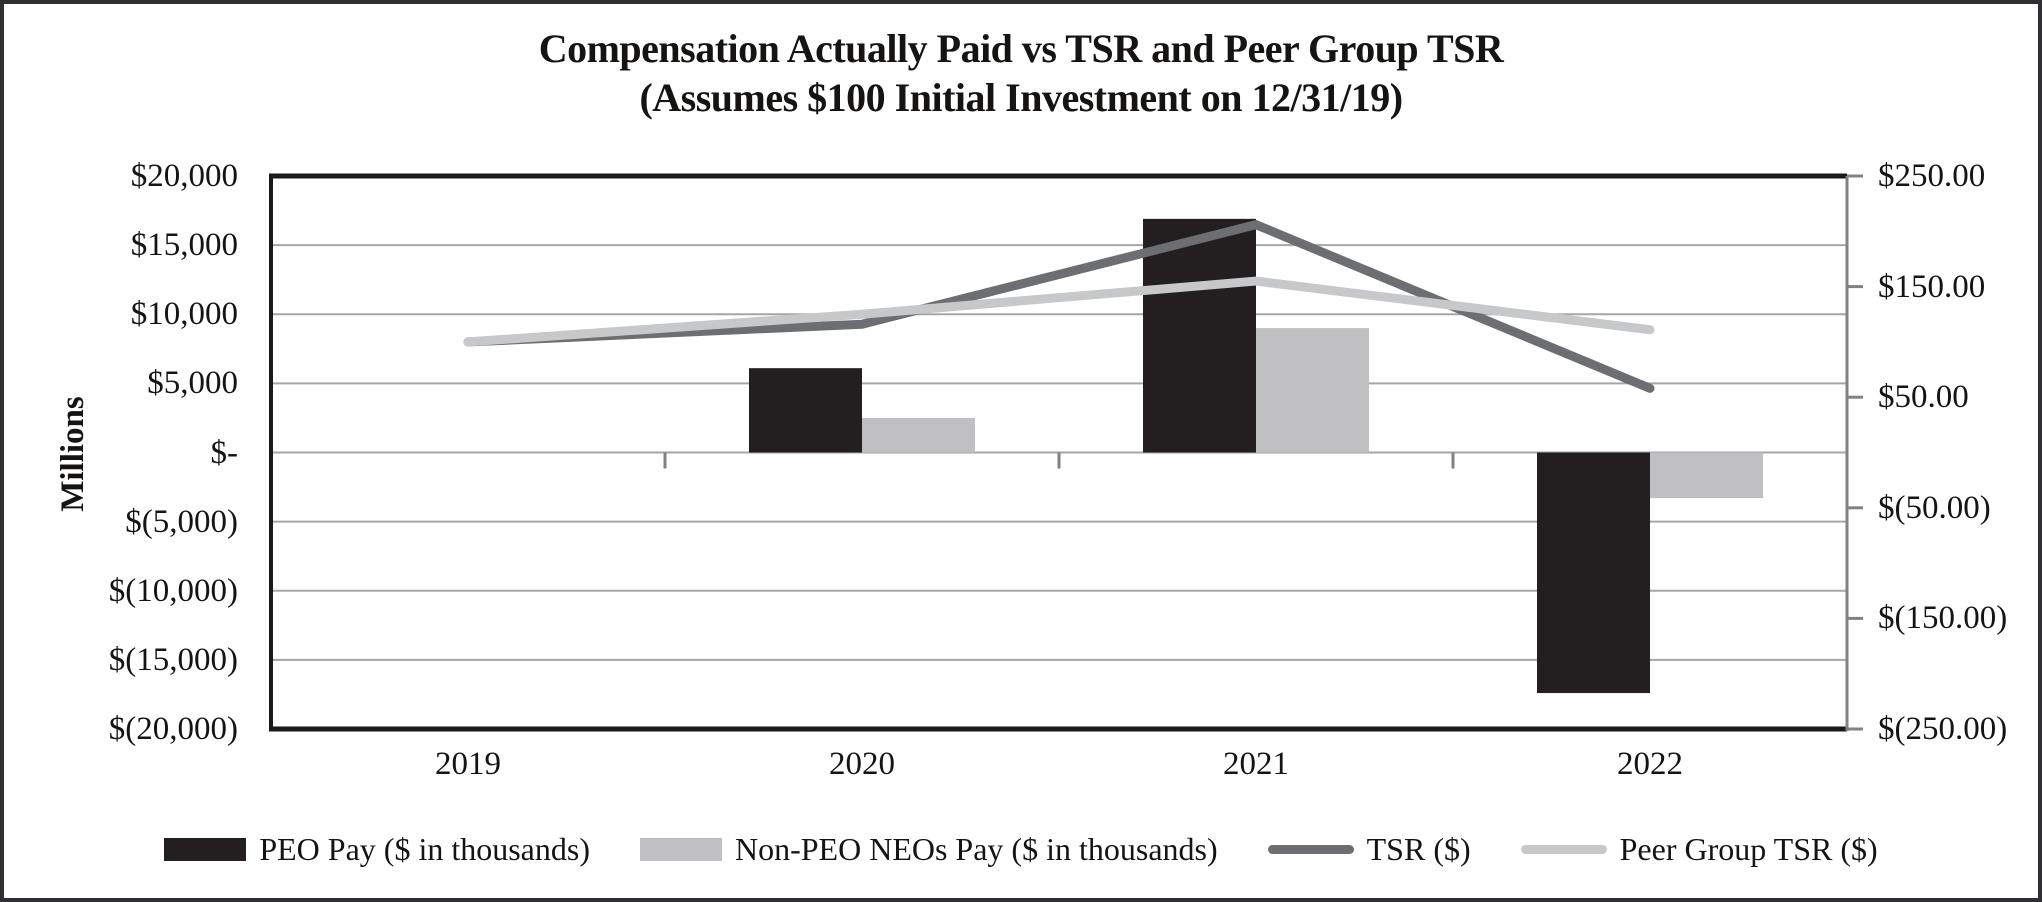 The width and height of the screenshot is (2042, 902). I want to click on right-axis-tick-label: $(250.00), so click(1943, 729).